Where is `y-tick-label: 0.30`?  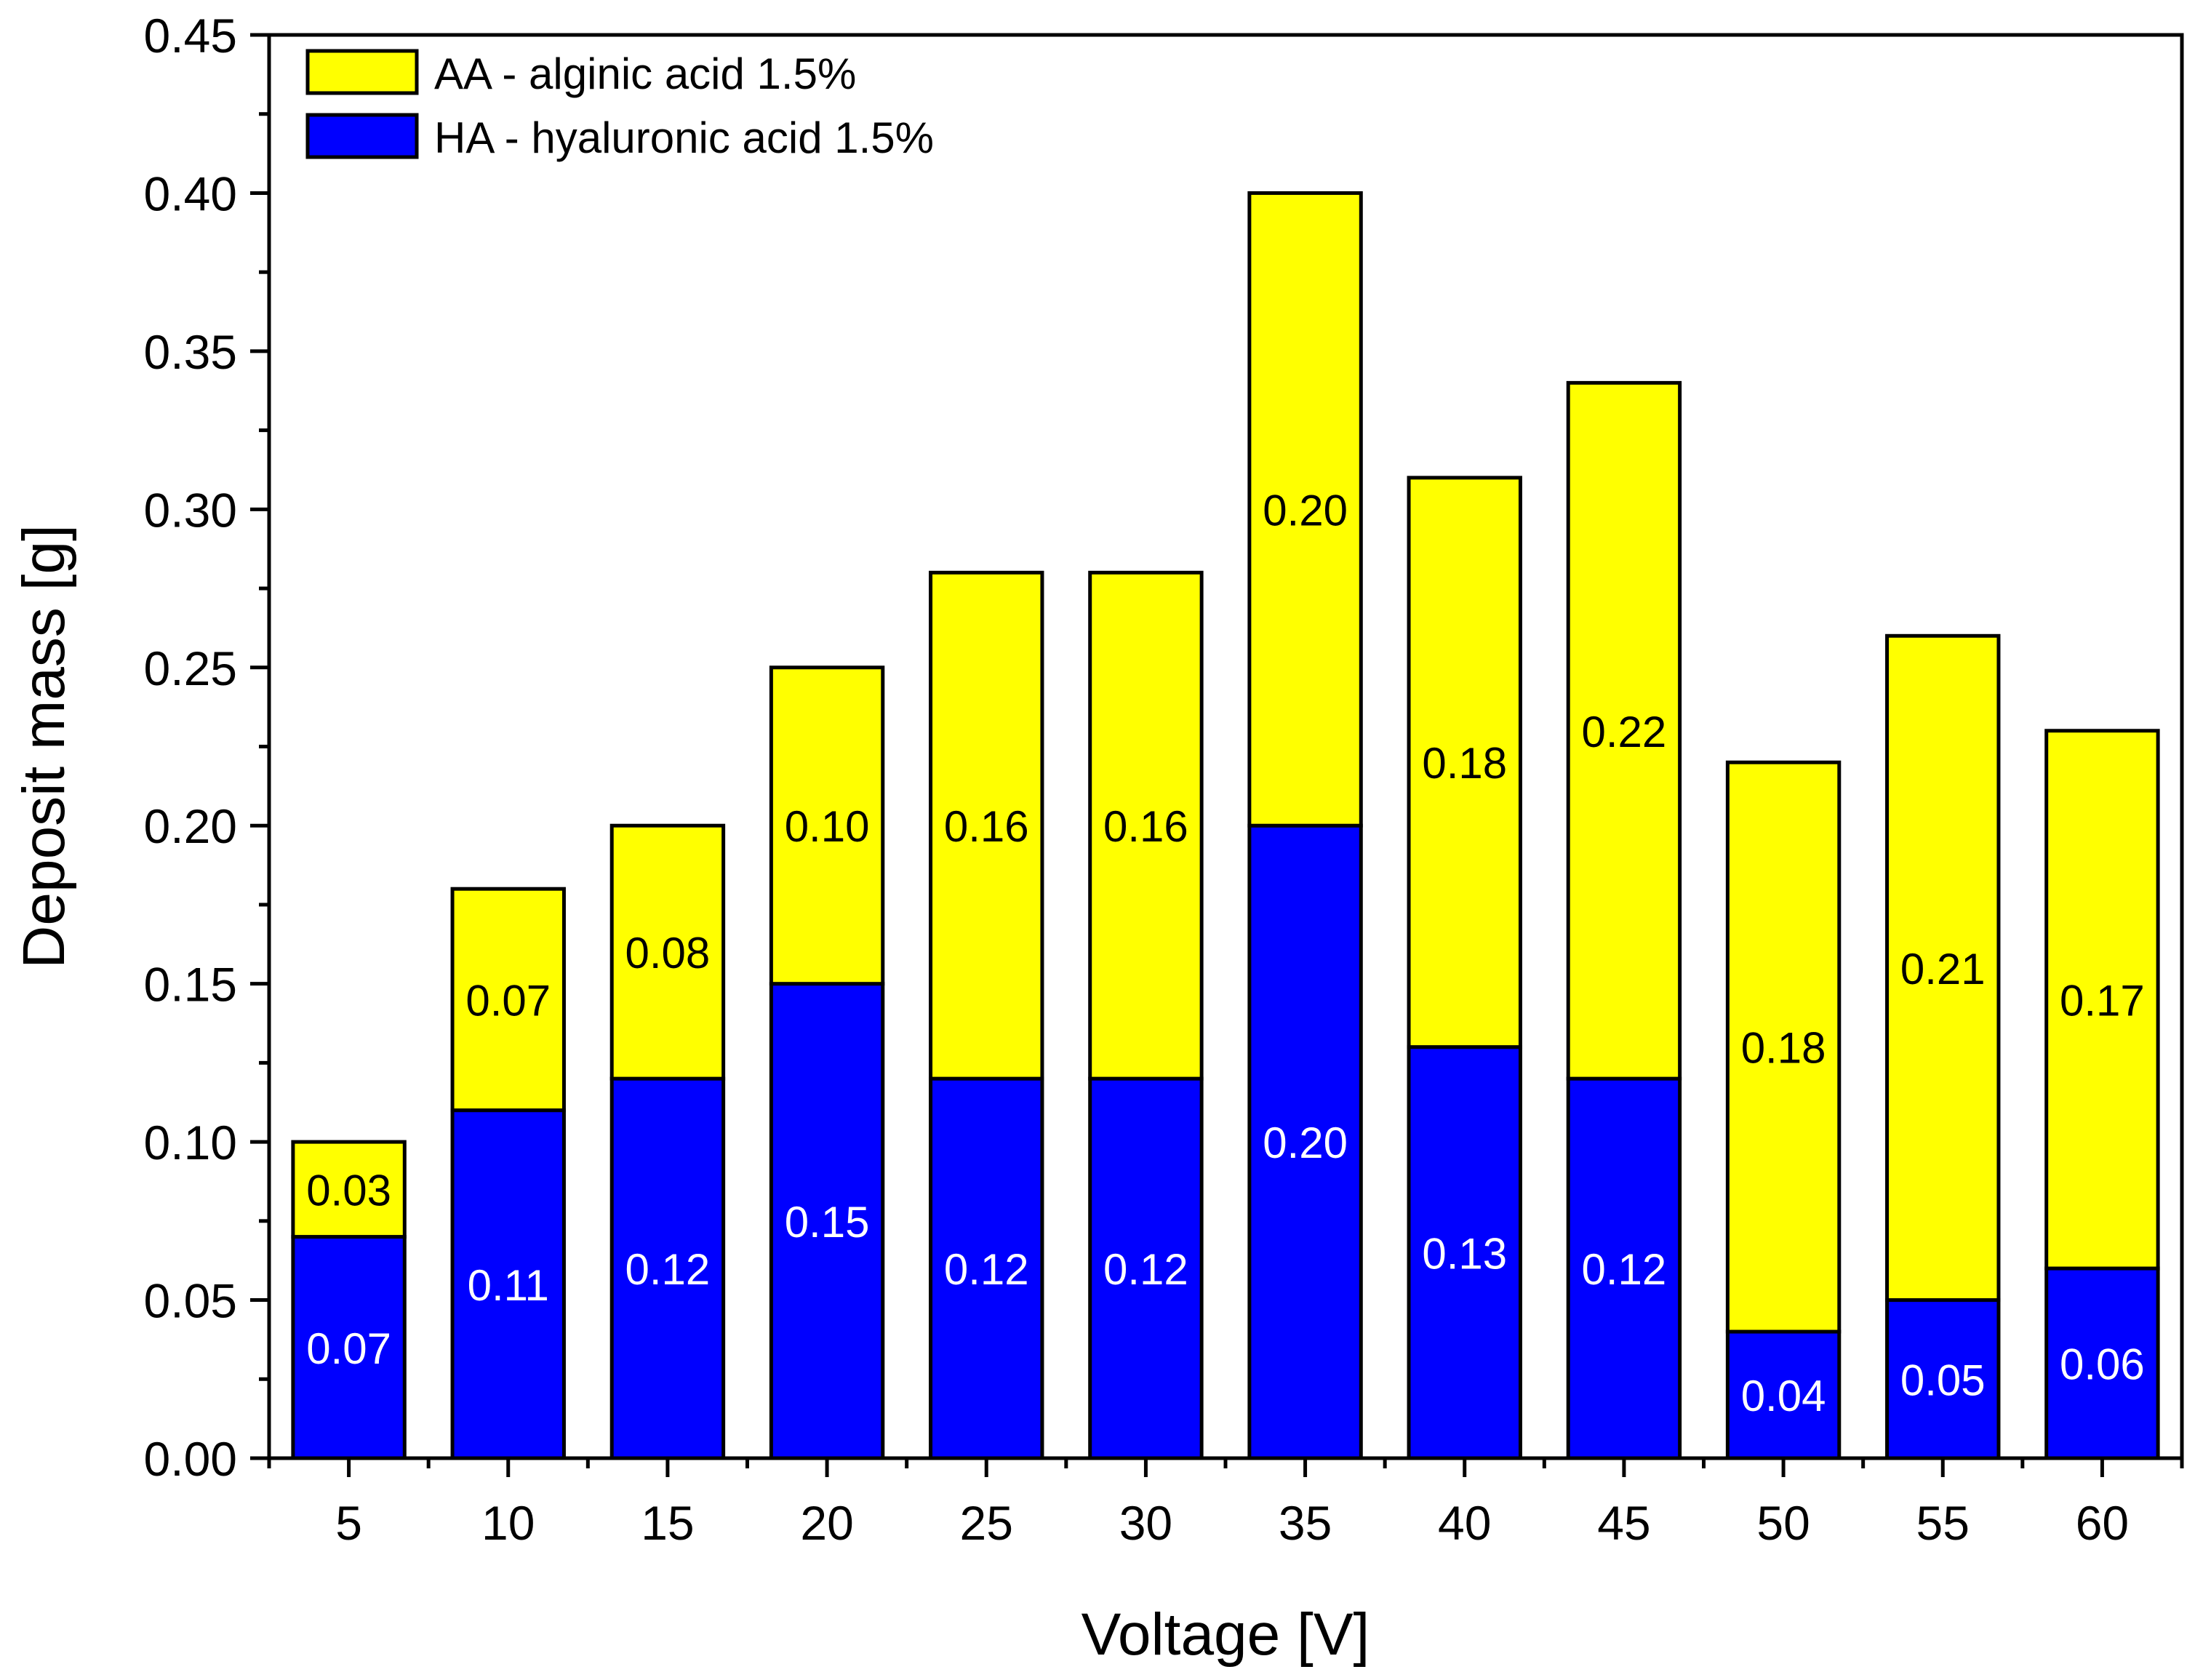
y-tick-label: 0.30 is located at coordinates (190, 510).